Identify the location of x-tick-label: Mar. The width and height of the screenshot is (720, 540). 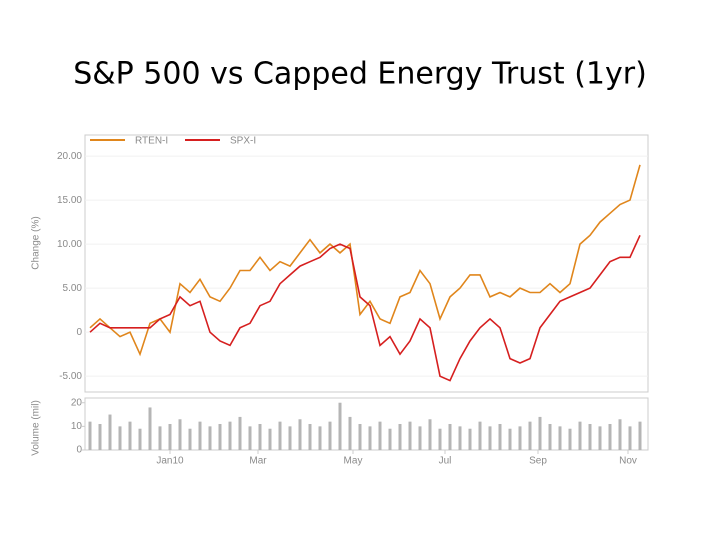
(258, 461).